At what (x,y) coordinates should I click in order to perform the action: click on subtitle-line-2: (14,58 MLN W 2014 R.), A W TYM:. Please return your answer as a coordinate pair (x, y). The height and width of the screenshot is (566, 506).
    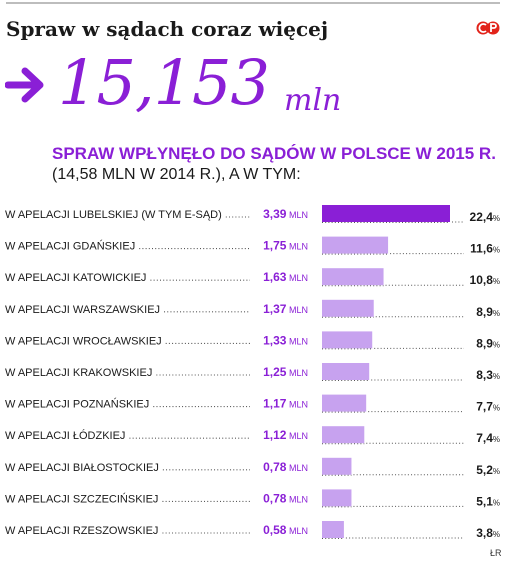
    Looking at the image, I should click on (176, 174).